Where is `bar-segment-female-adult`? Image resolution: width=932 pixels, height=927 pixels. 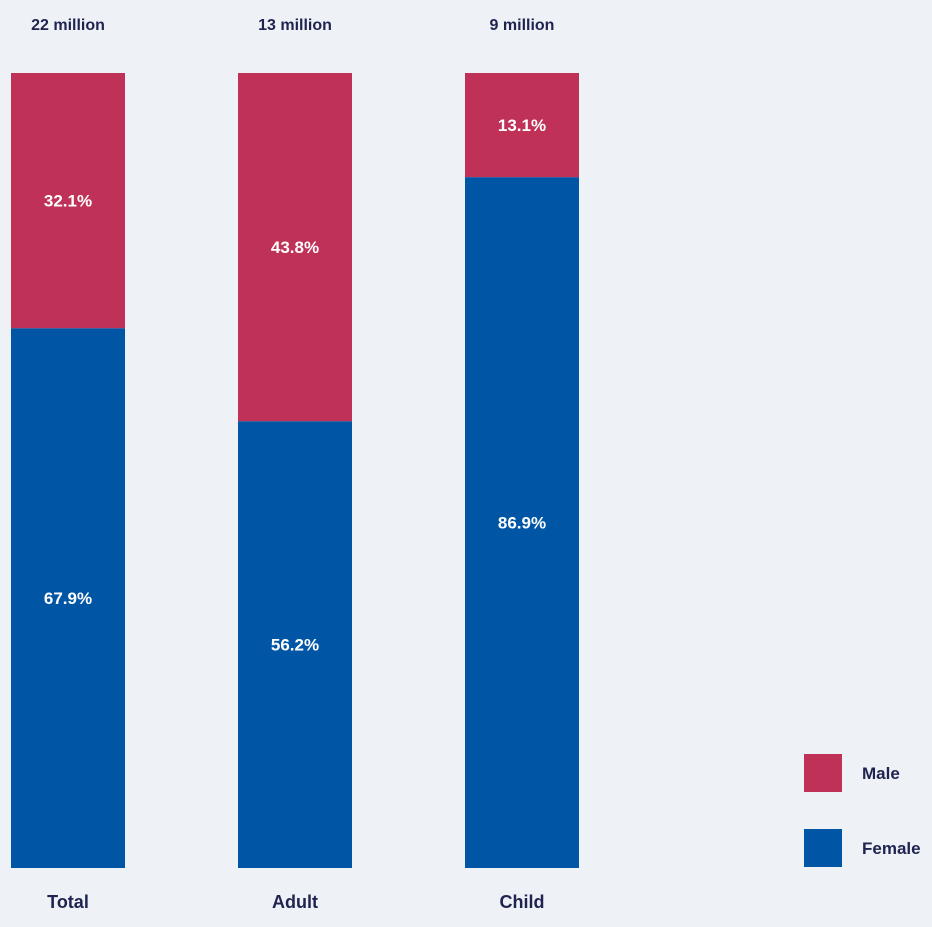
bar-segment-female-adult is located at coordinates (295, 644).